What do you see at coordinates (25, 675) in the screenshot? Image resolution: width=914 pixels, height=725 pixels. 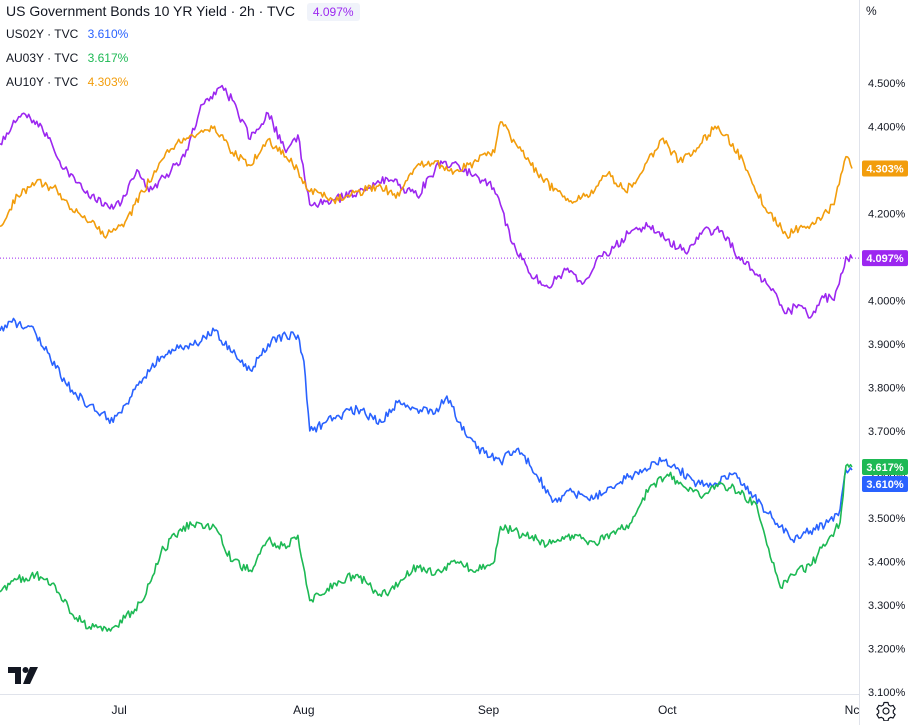 I see `tradingview-logo-icon` at bounding box center [25, 675].